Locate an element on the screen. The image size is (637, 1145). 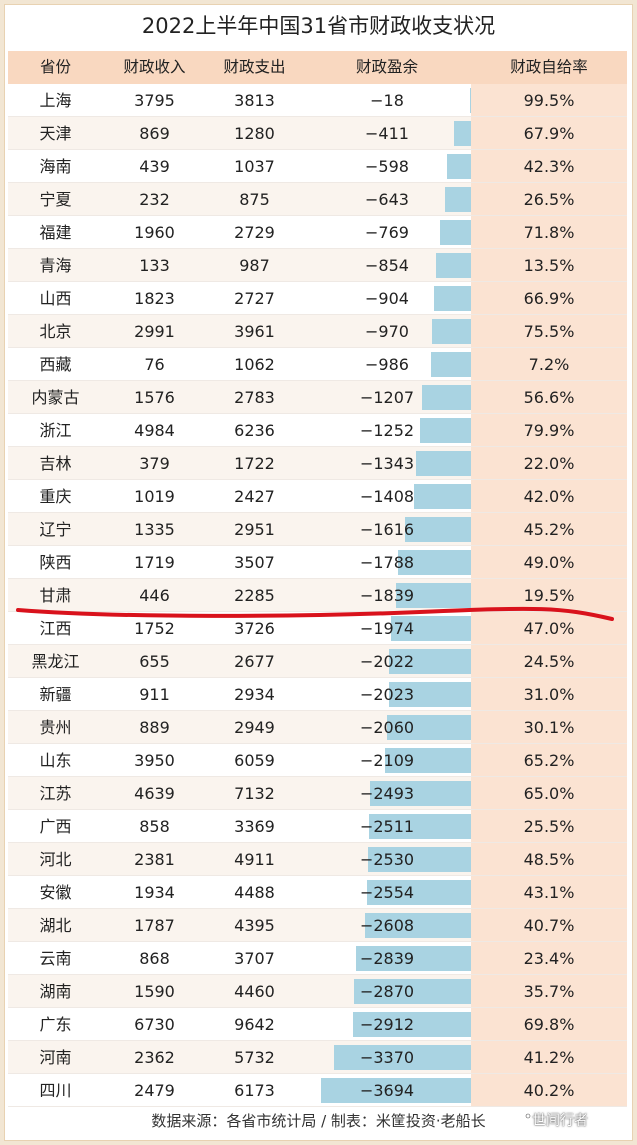
table-row: 广西 858 3369 −2511 25.5% is located at coordinates (317, 826).